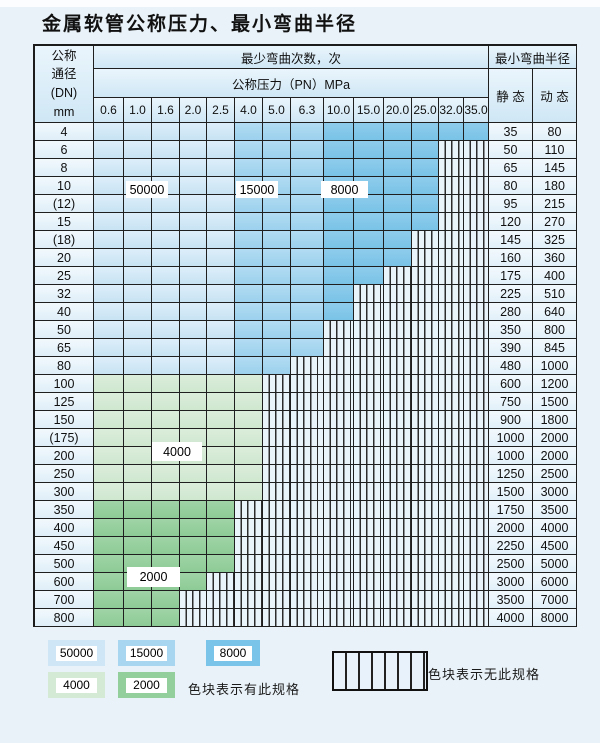 Image resolution: width=600 pixels, height=743 pixels. Describe the element at coordinates (64, 168) in the screenshot. I see `dn-cell: 8` at that location.